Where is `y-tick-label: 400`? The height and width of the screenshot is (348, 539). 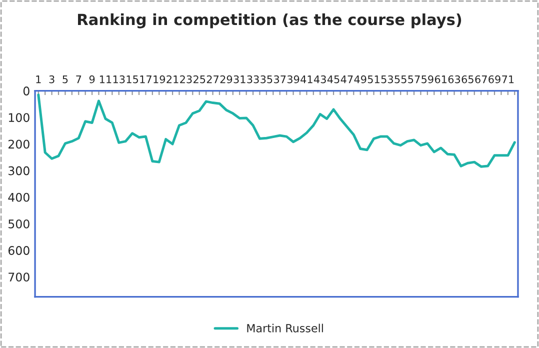 y-tick-label: 400 is located at coordinates (19, 197).